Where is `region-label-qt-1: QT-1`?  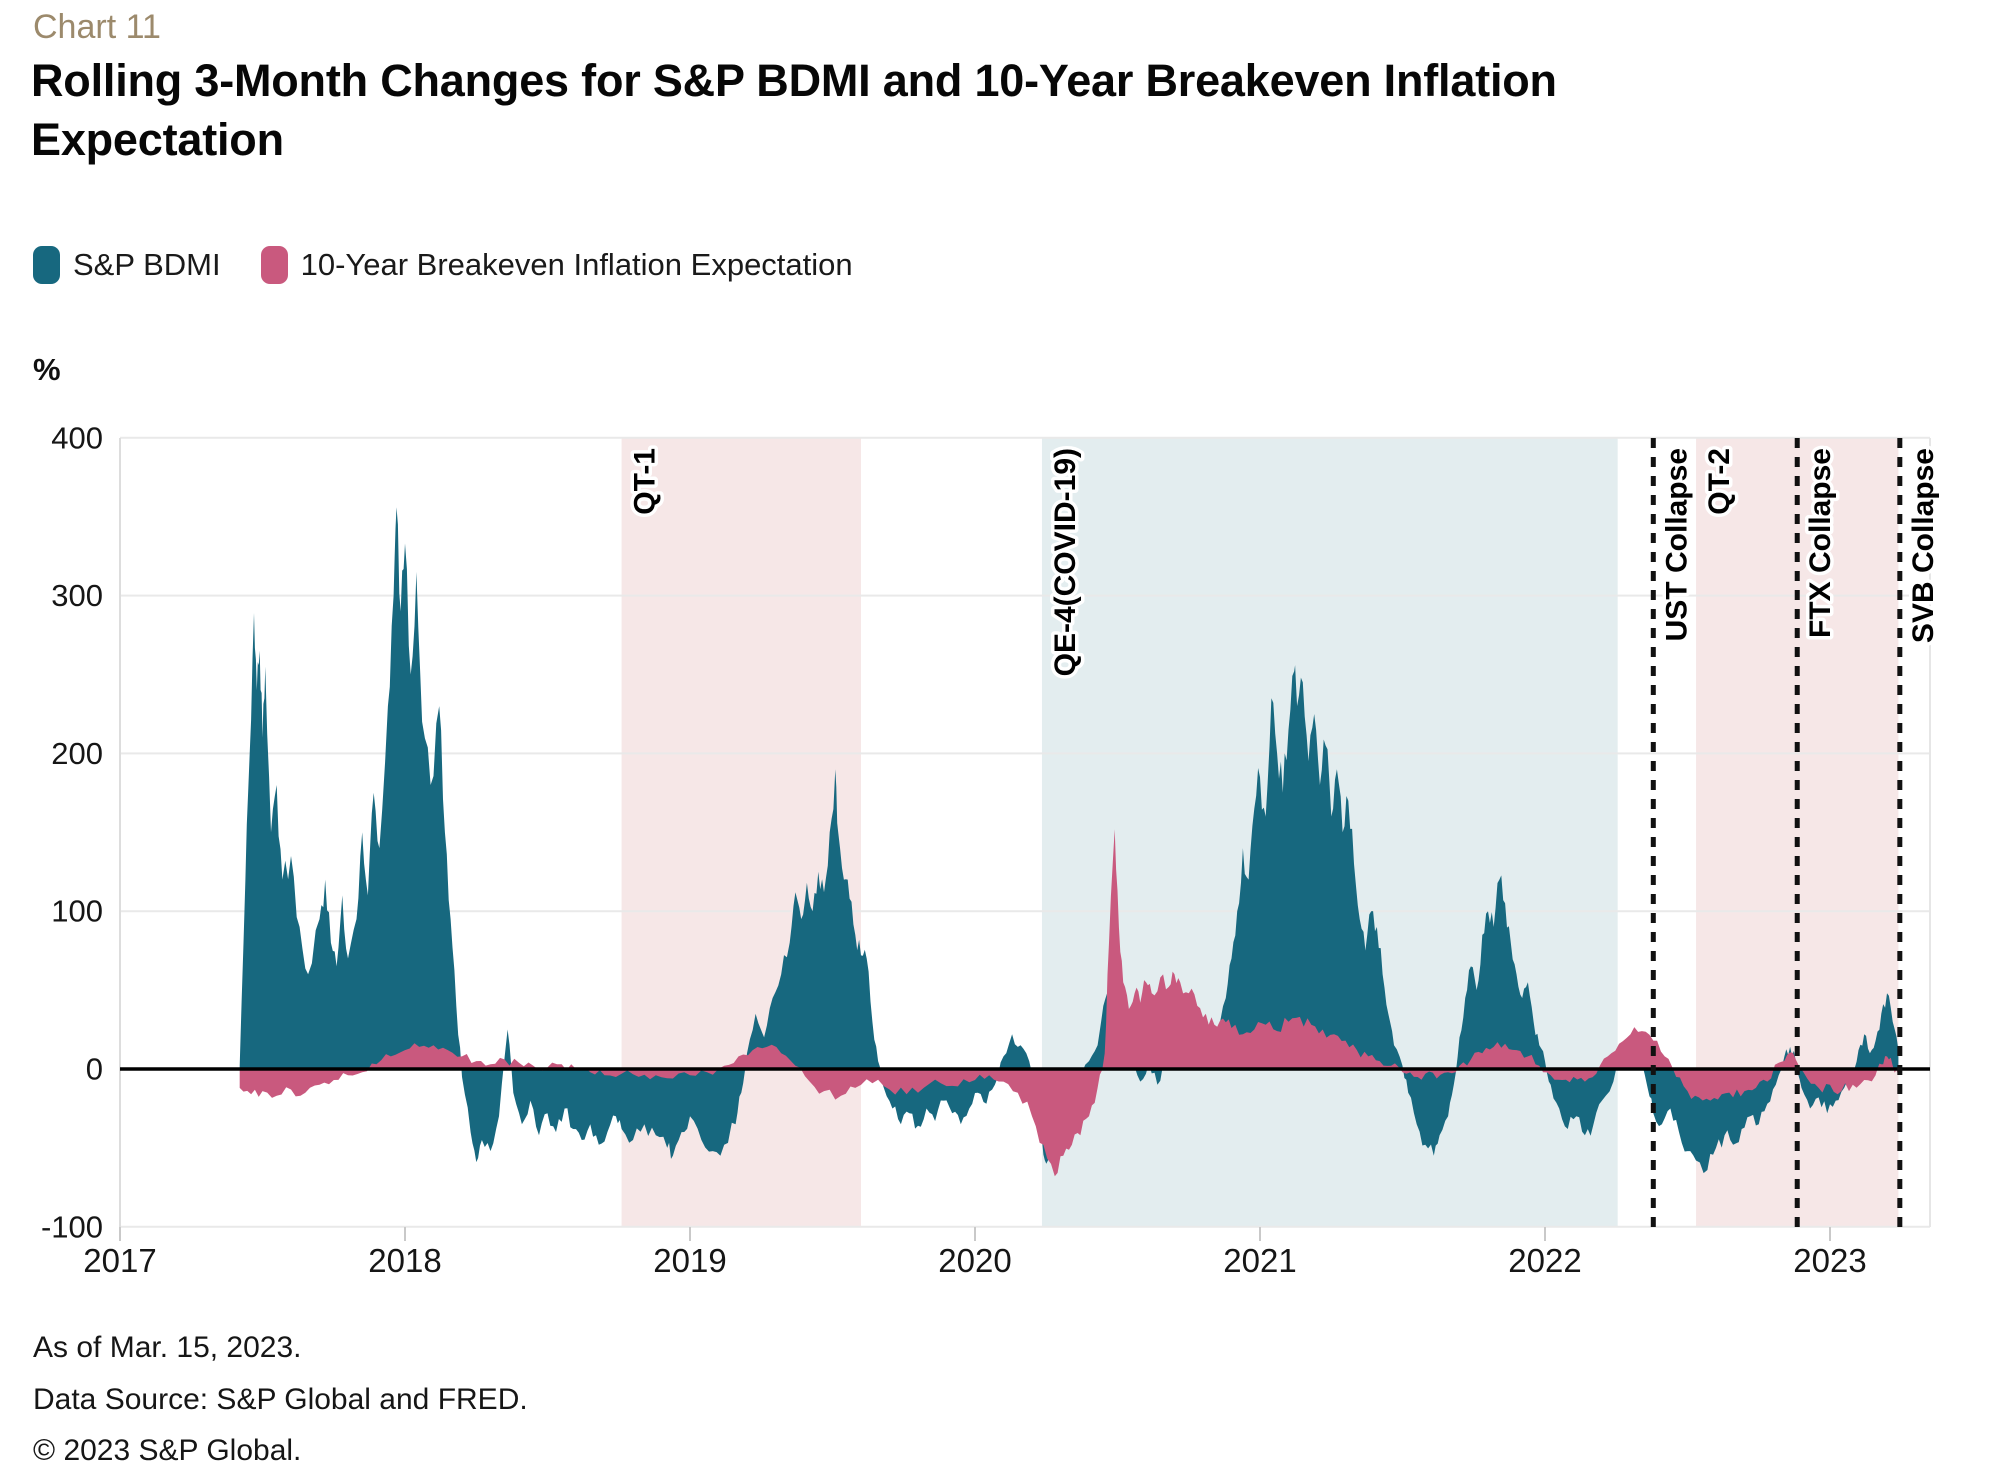
region-label-qt-1: QT-1 is located at coordinates (645, 481).